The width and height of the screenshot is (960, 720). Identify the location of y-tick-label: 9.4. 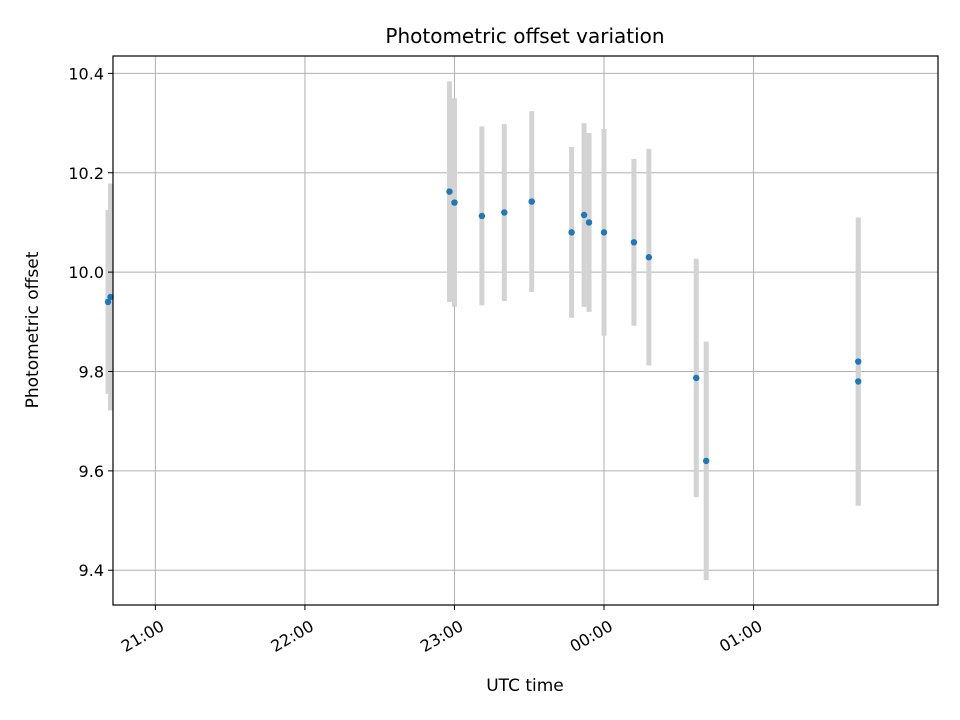
(91, 570).